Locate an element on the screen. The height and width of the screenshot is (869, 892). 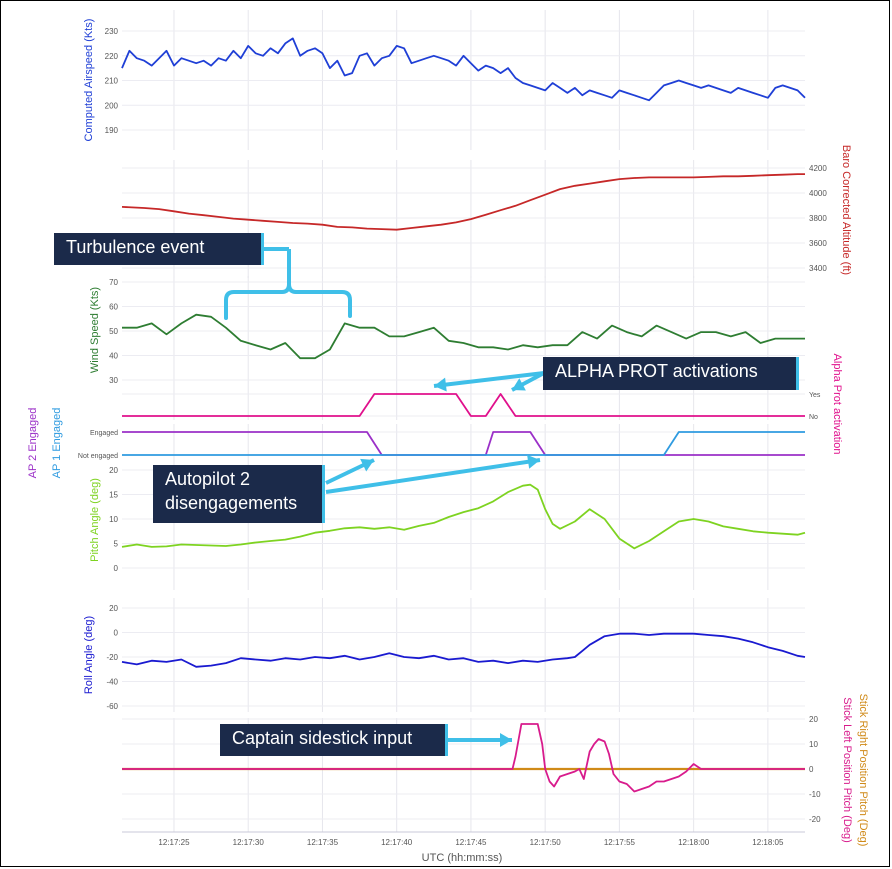
autopilot-callout: Autopilot 2 disengagements is located at coordinates (239, 494).